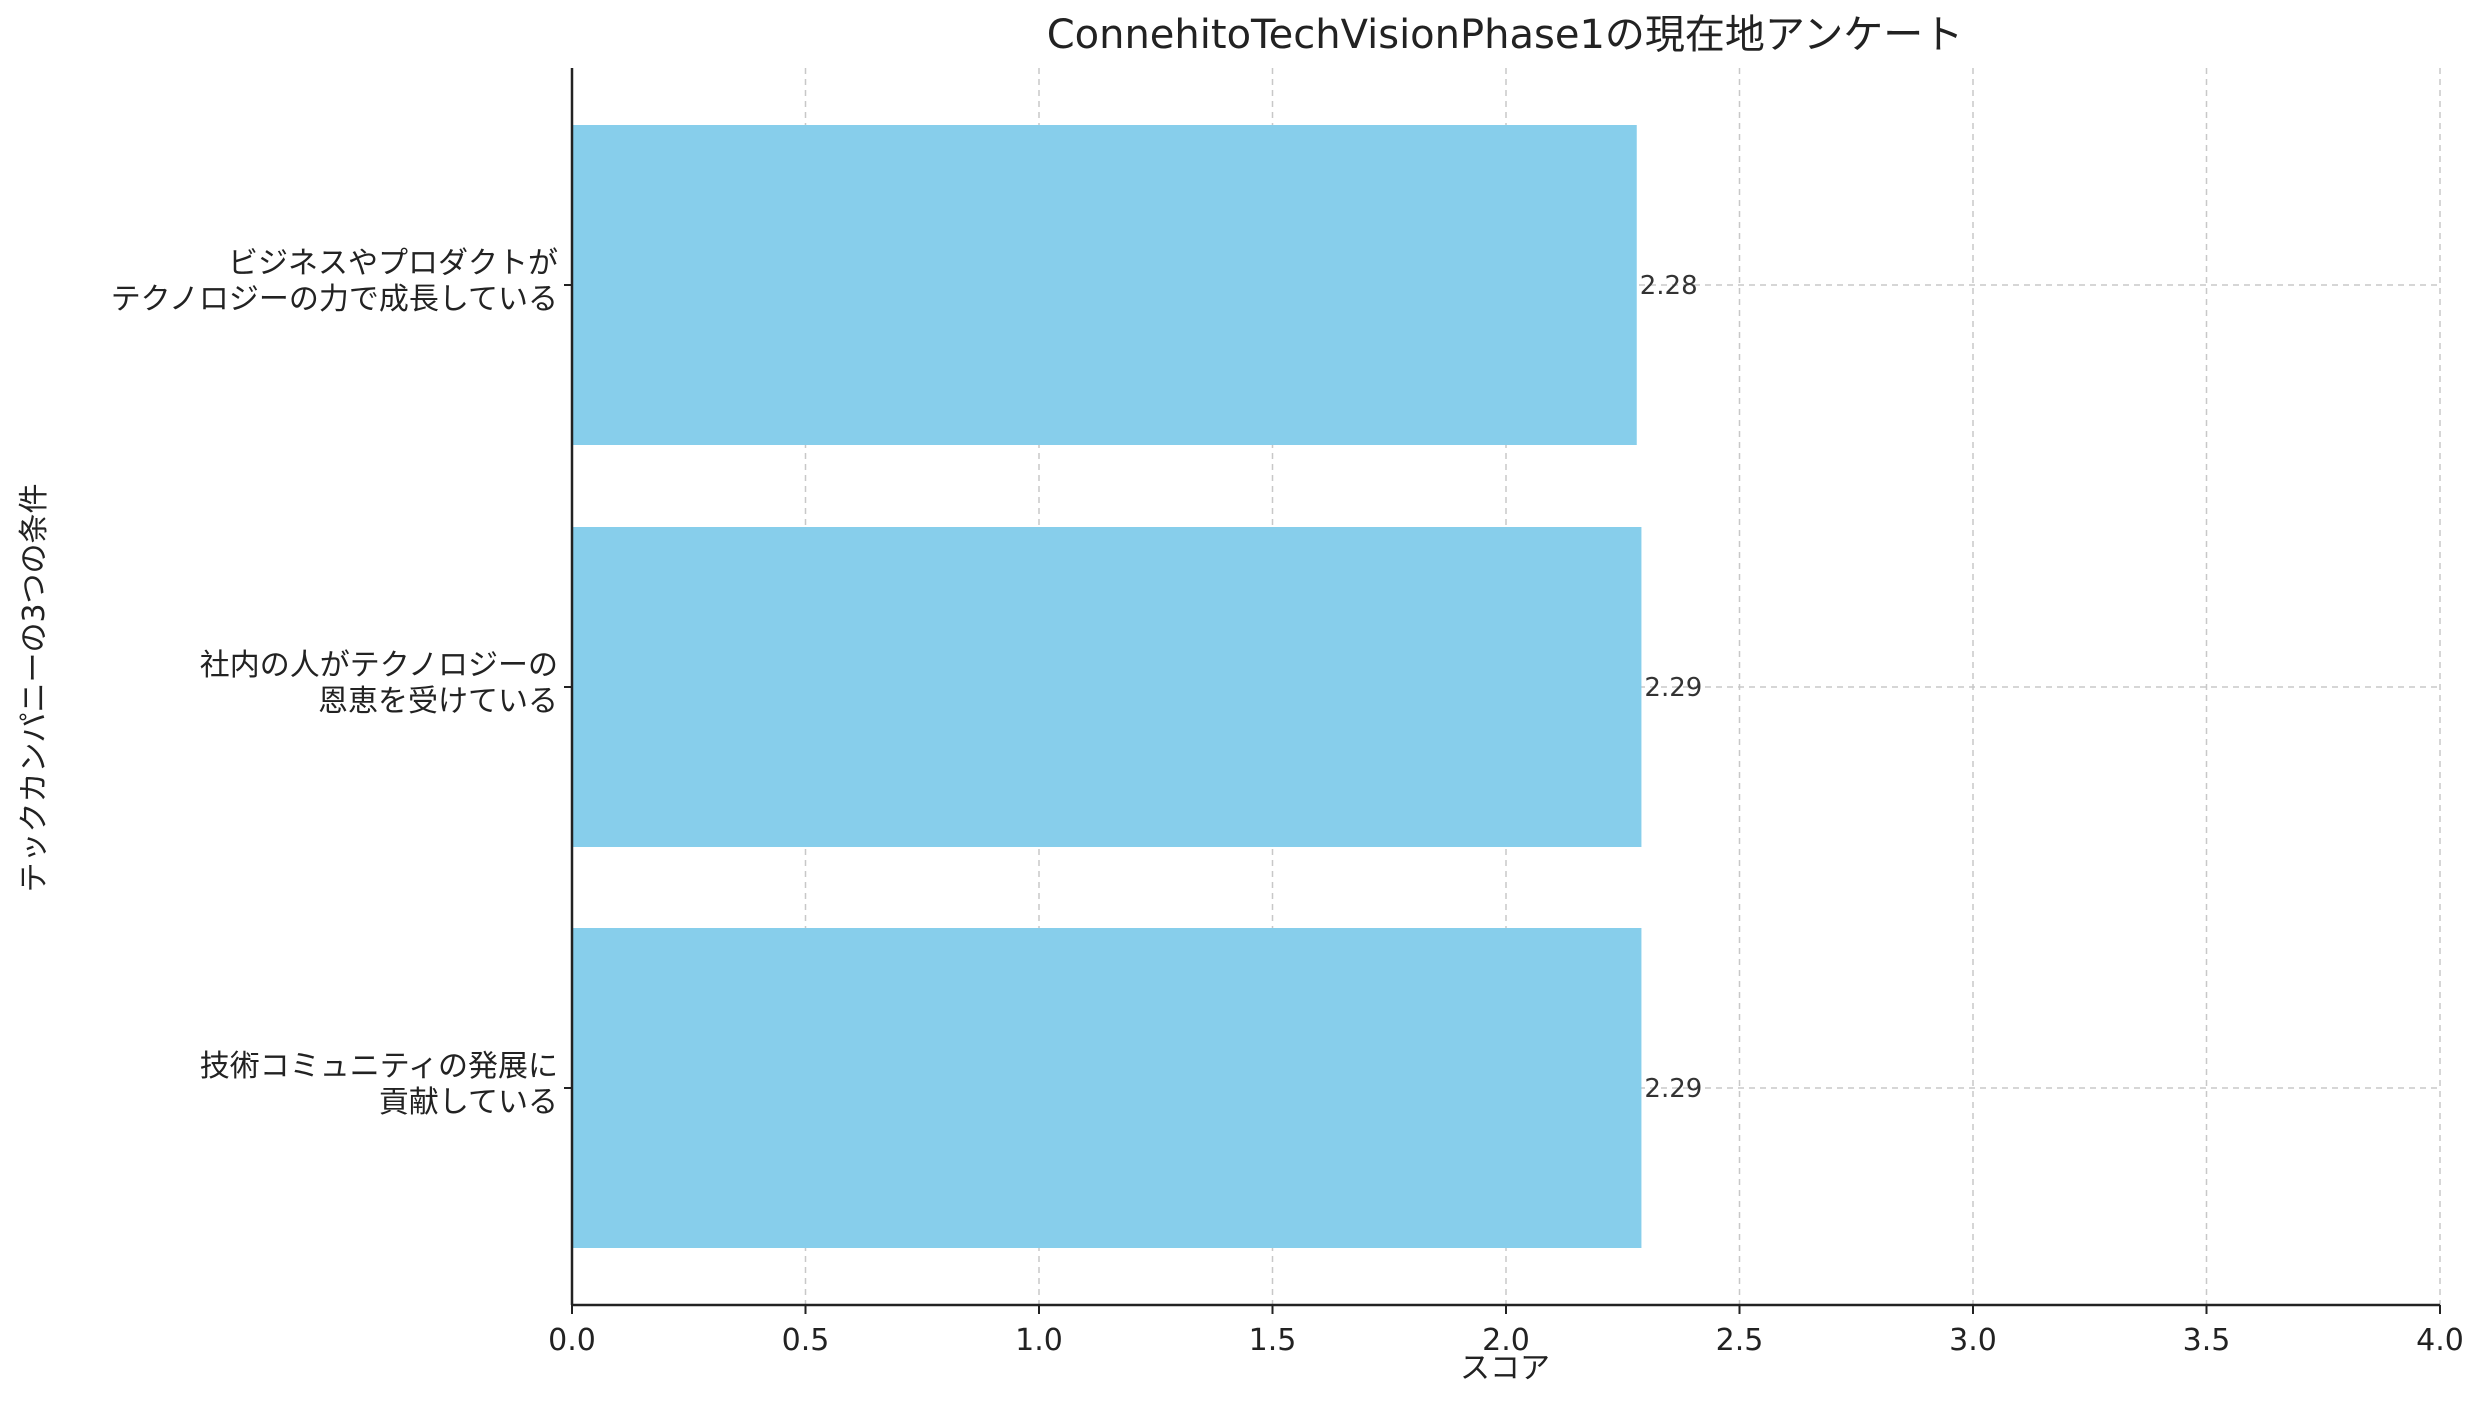 This screenshot has height=1406, width=2476. What do you see at coordinates (334, 299) in the screenshot?
I see `category-label: テクノロジーの力で成長している` at bounding box center [334, 299].